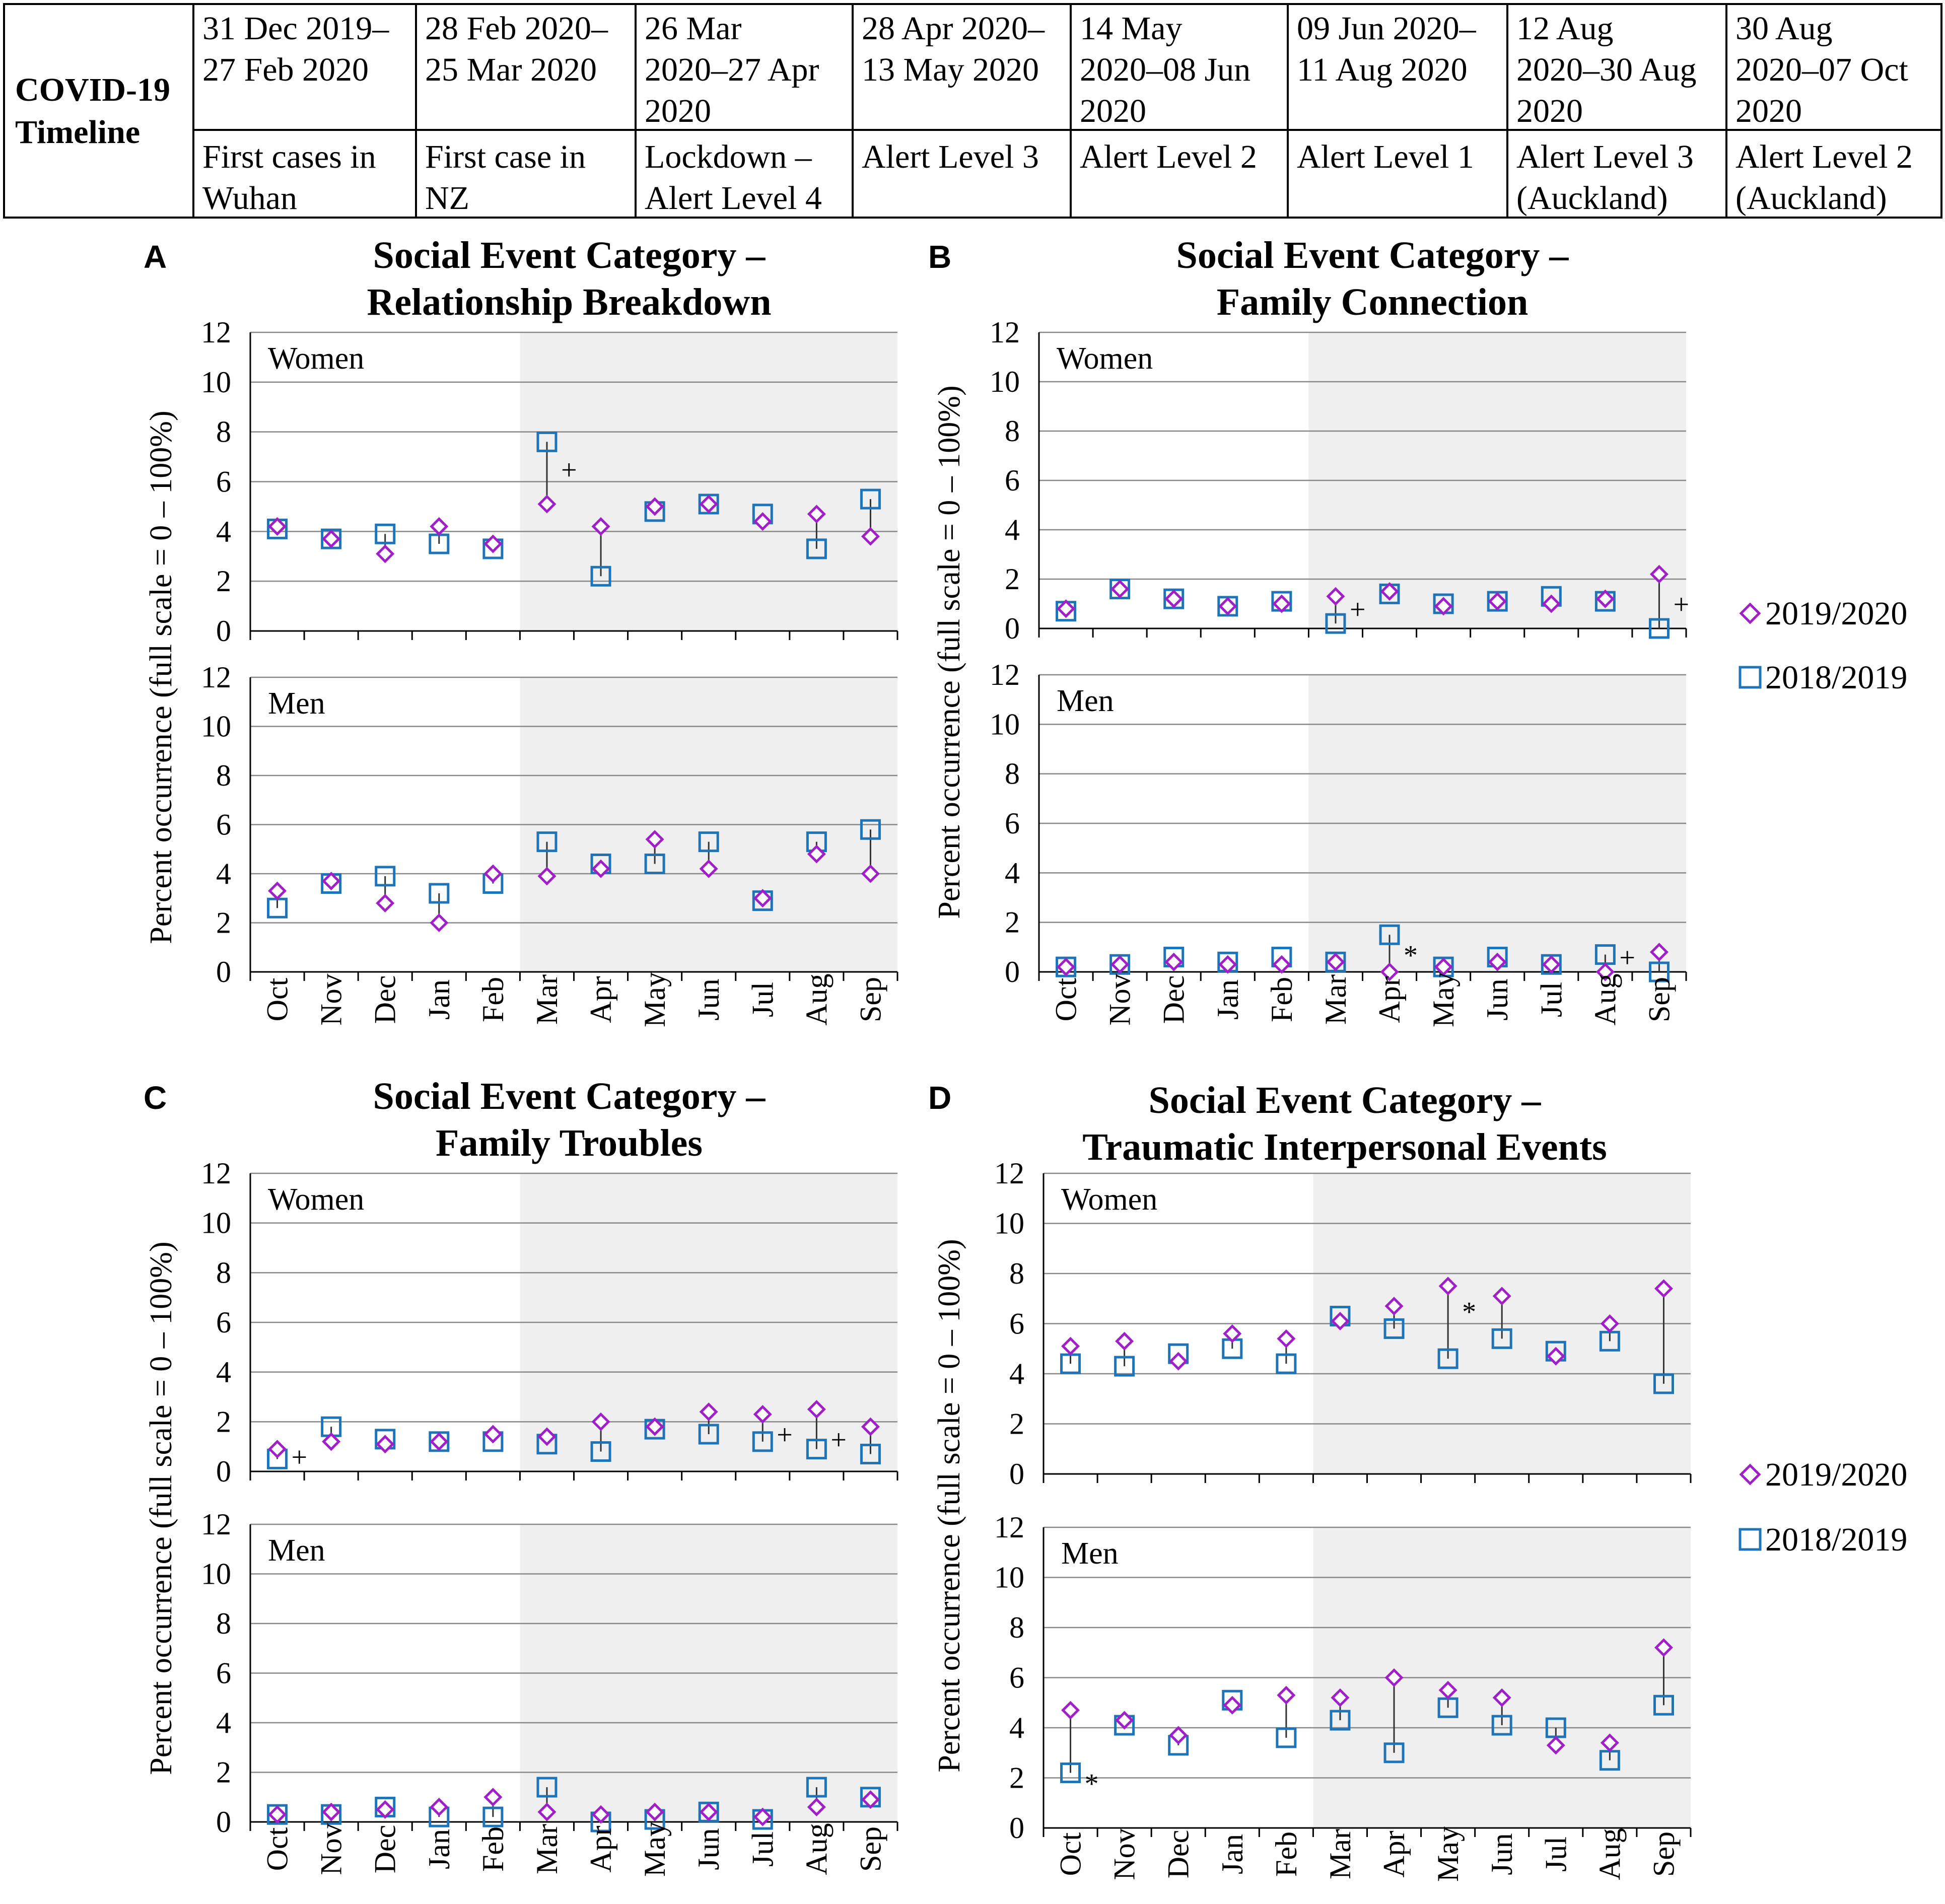 Image resolution: width=1945 pixels, height=1904 pixels. I want to click on marker-2019-2020-d-women-sep, so click(1663, 1288).